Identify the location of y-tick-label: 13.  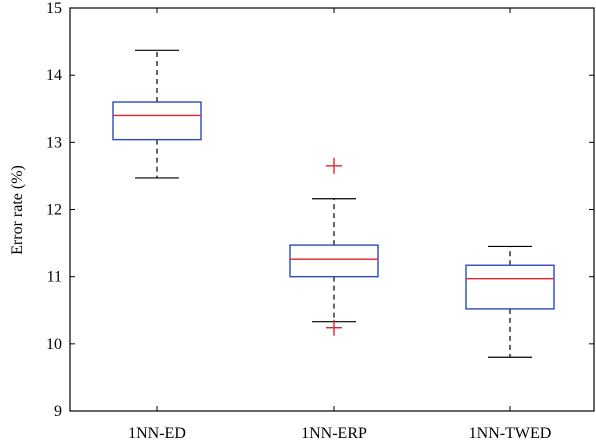
(54, 142).